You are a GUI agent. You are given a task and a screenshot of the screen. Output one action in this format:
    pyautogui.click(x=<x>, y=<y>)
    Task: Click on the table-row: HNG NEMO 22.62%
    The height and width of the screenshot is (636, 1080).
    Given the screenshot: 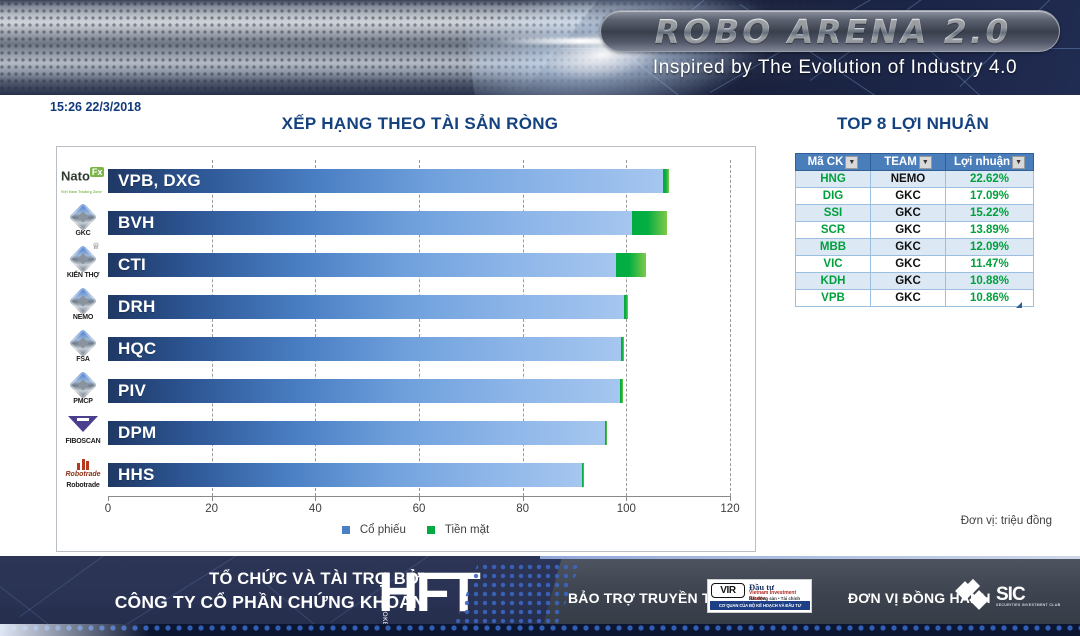 What is the action you would take?
    pyautogui.click(x=914, y=179)
    